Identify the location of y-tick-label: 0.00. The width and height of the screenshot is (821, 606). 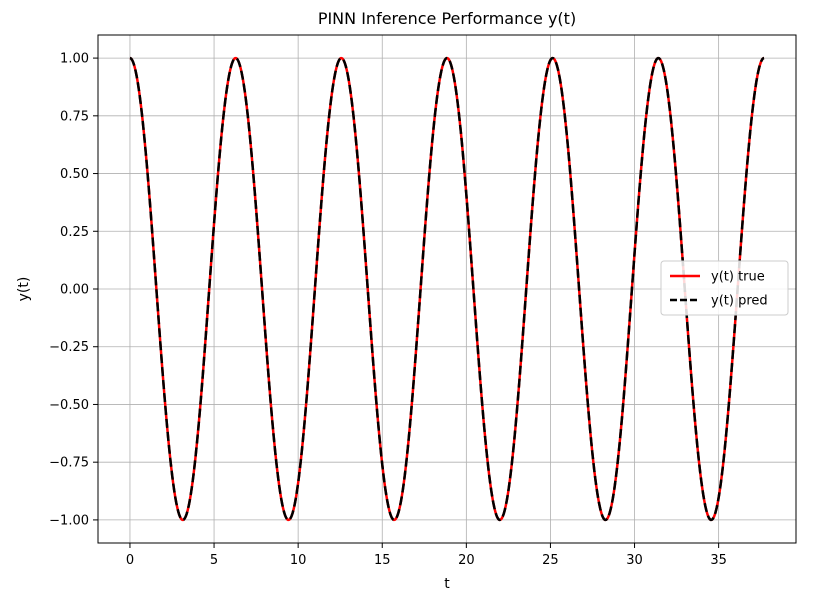
(74, 290).